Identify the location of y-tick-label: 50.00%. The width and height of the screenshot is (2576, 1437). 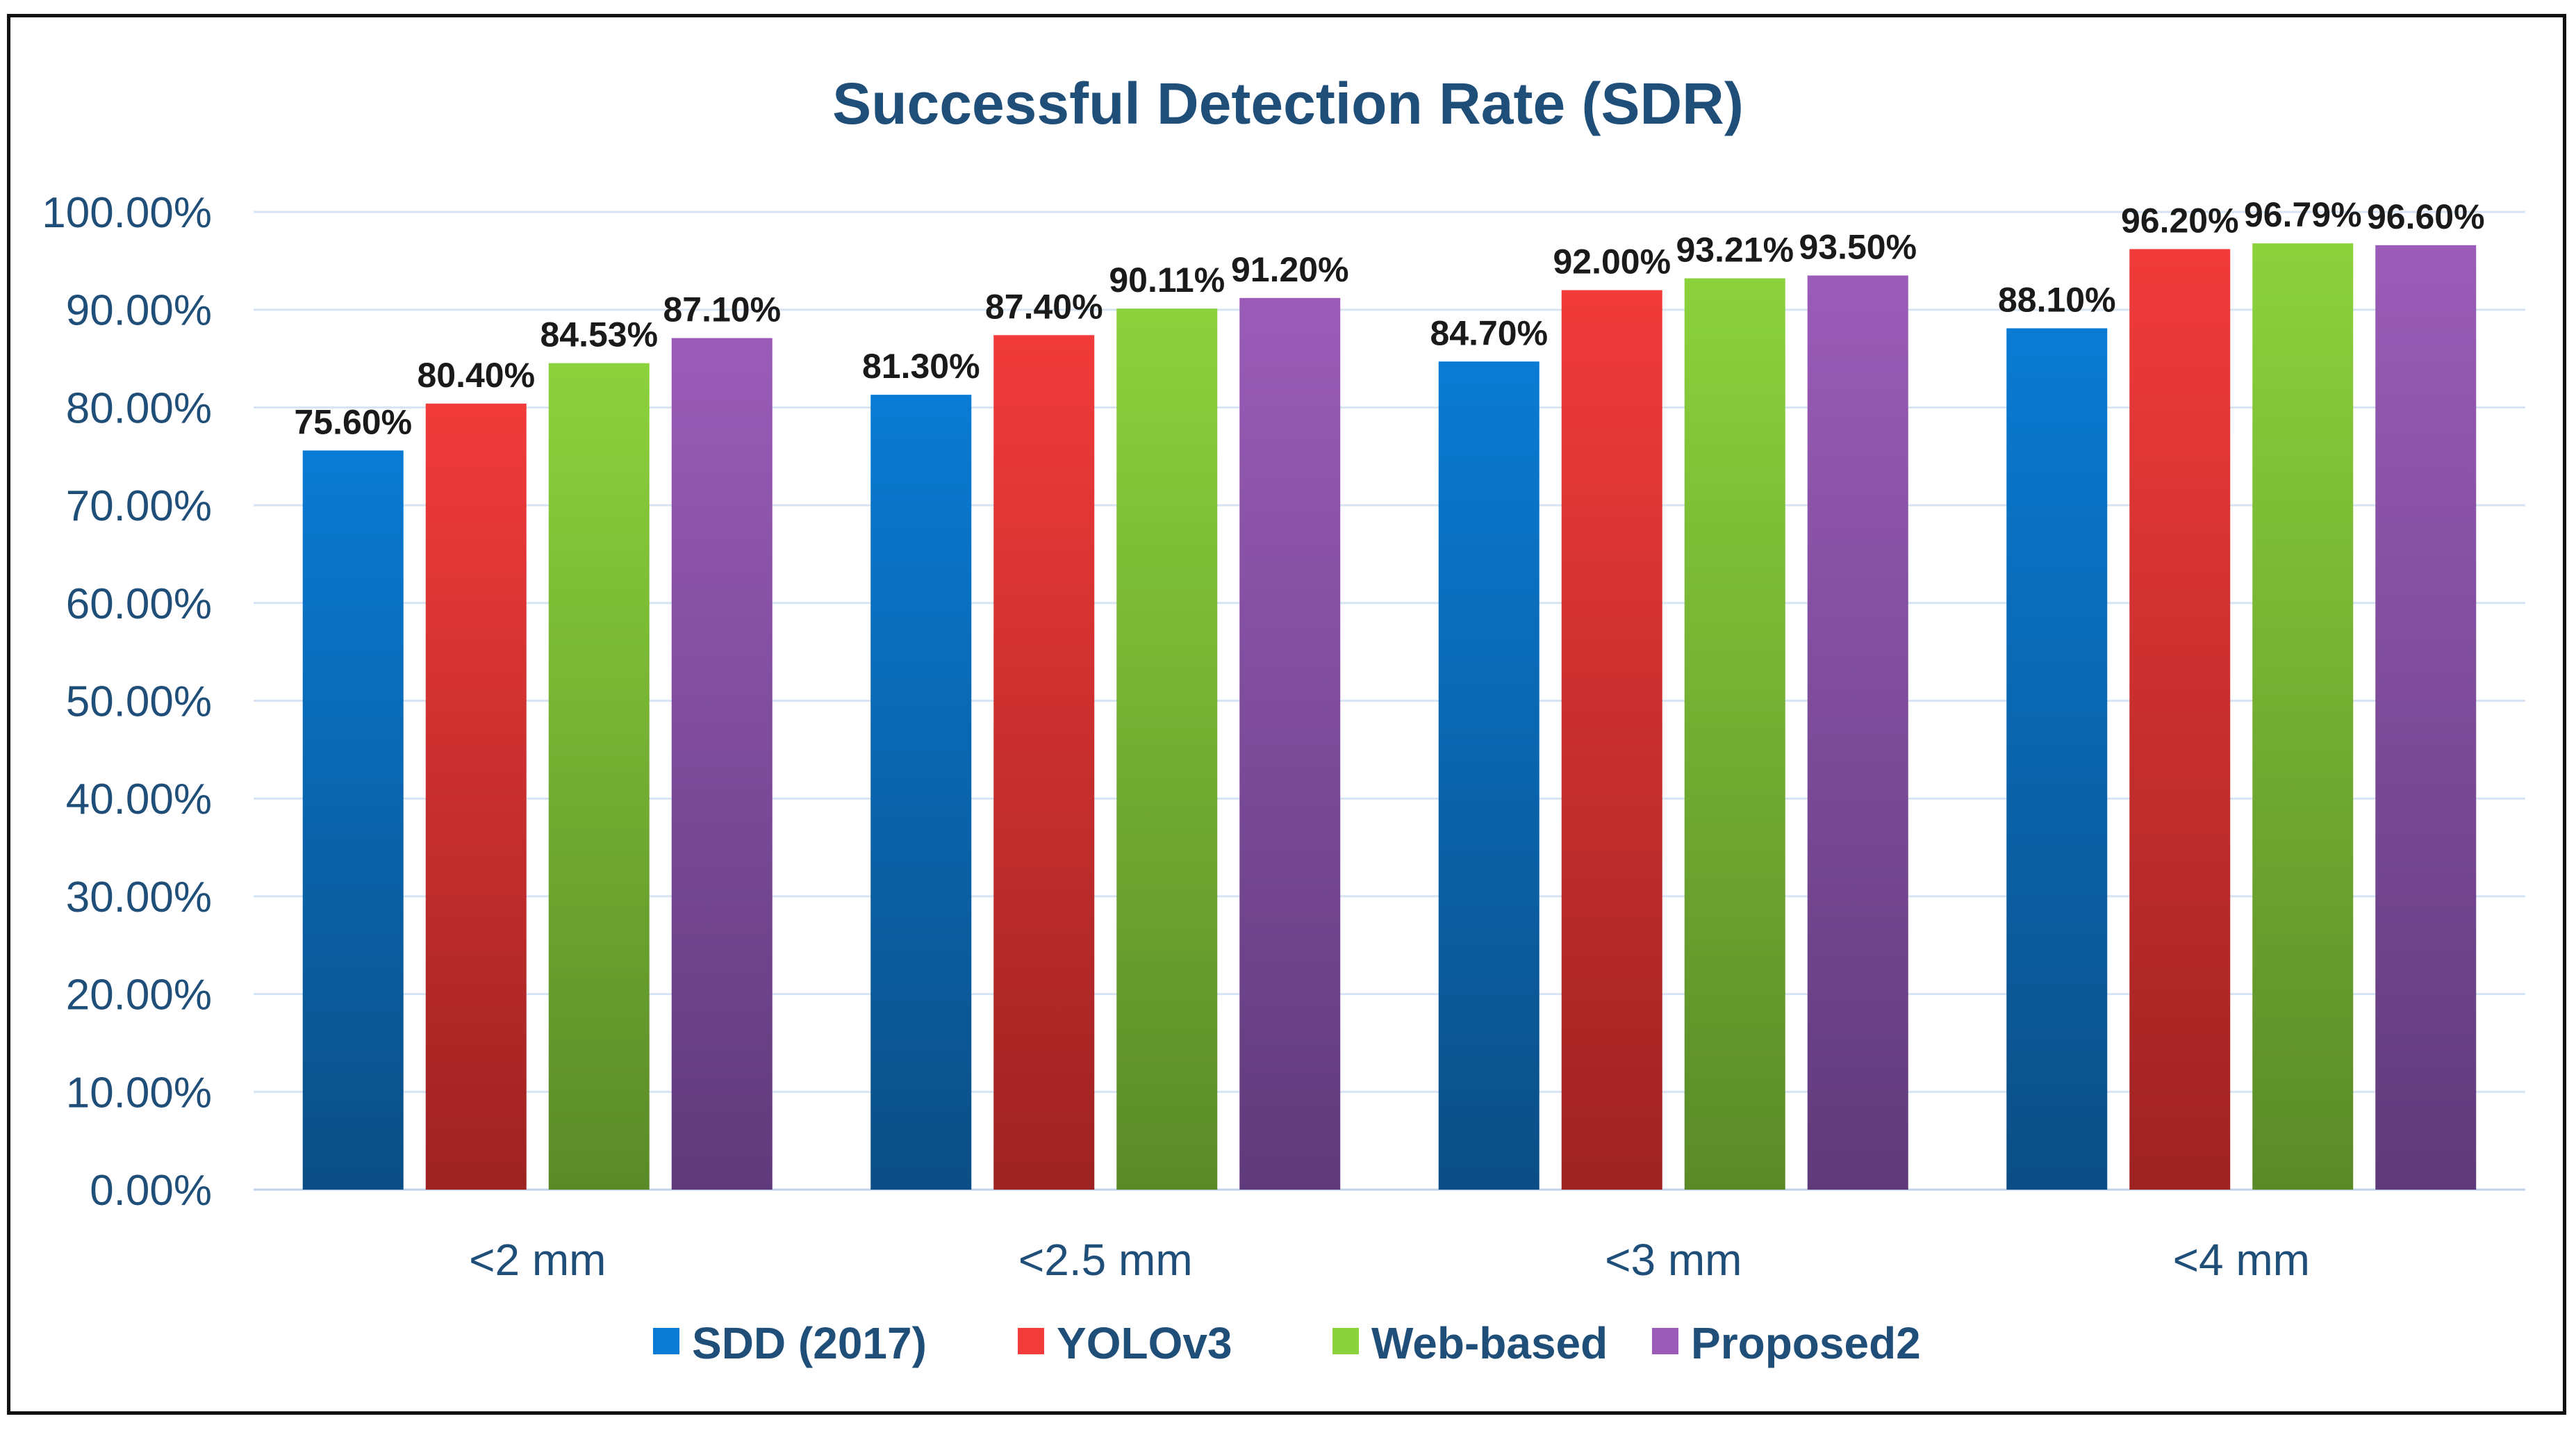
(139, 702).